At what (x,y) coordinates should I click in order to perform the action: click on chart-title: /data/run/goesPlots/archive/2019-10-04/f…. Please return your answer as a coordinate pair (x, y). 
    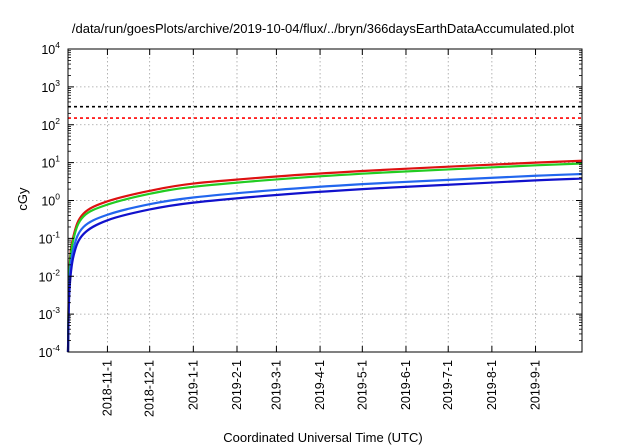
    Looking at the image, I should click on (323, 28).